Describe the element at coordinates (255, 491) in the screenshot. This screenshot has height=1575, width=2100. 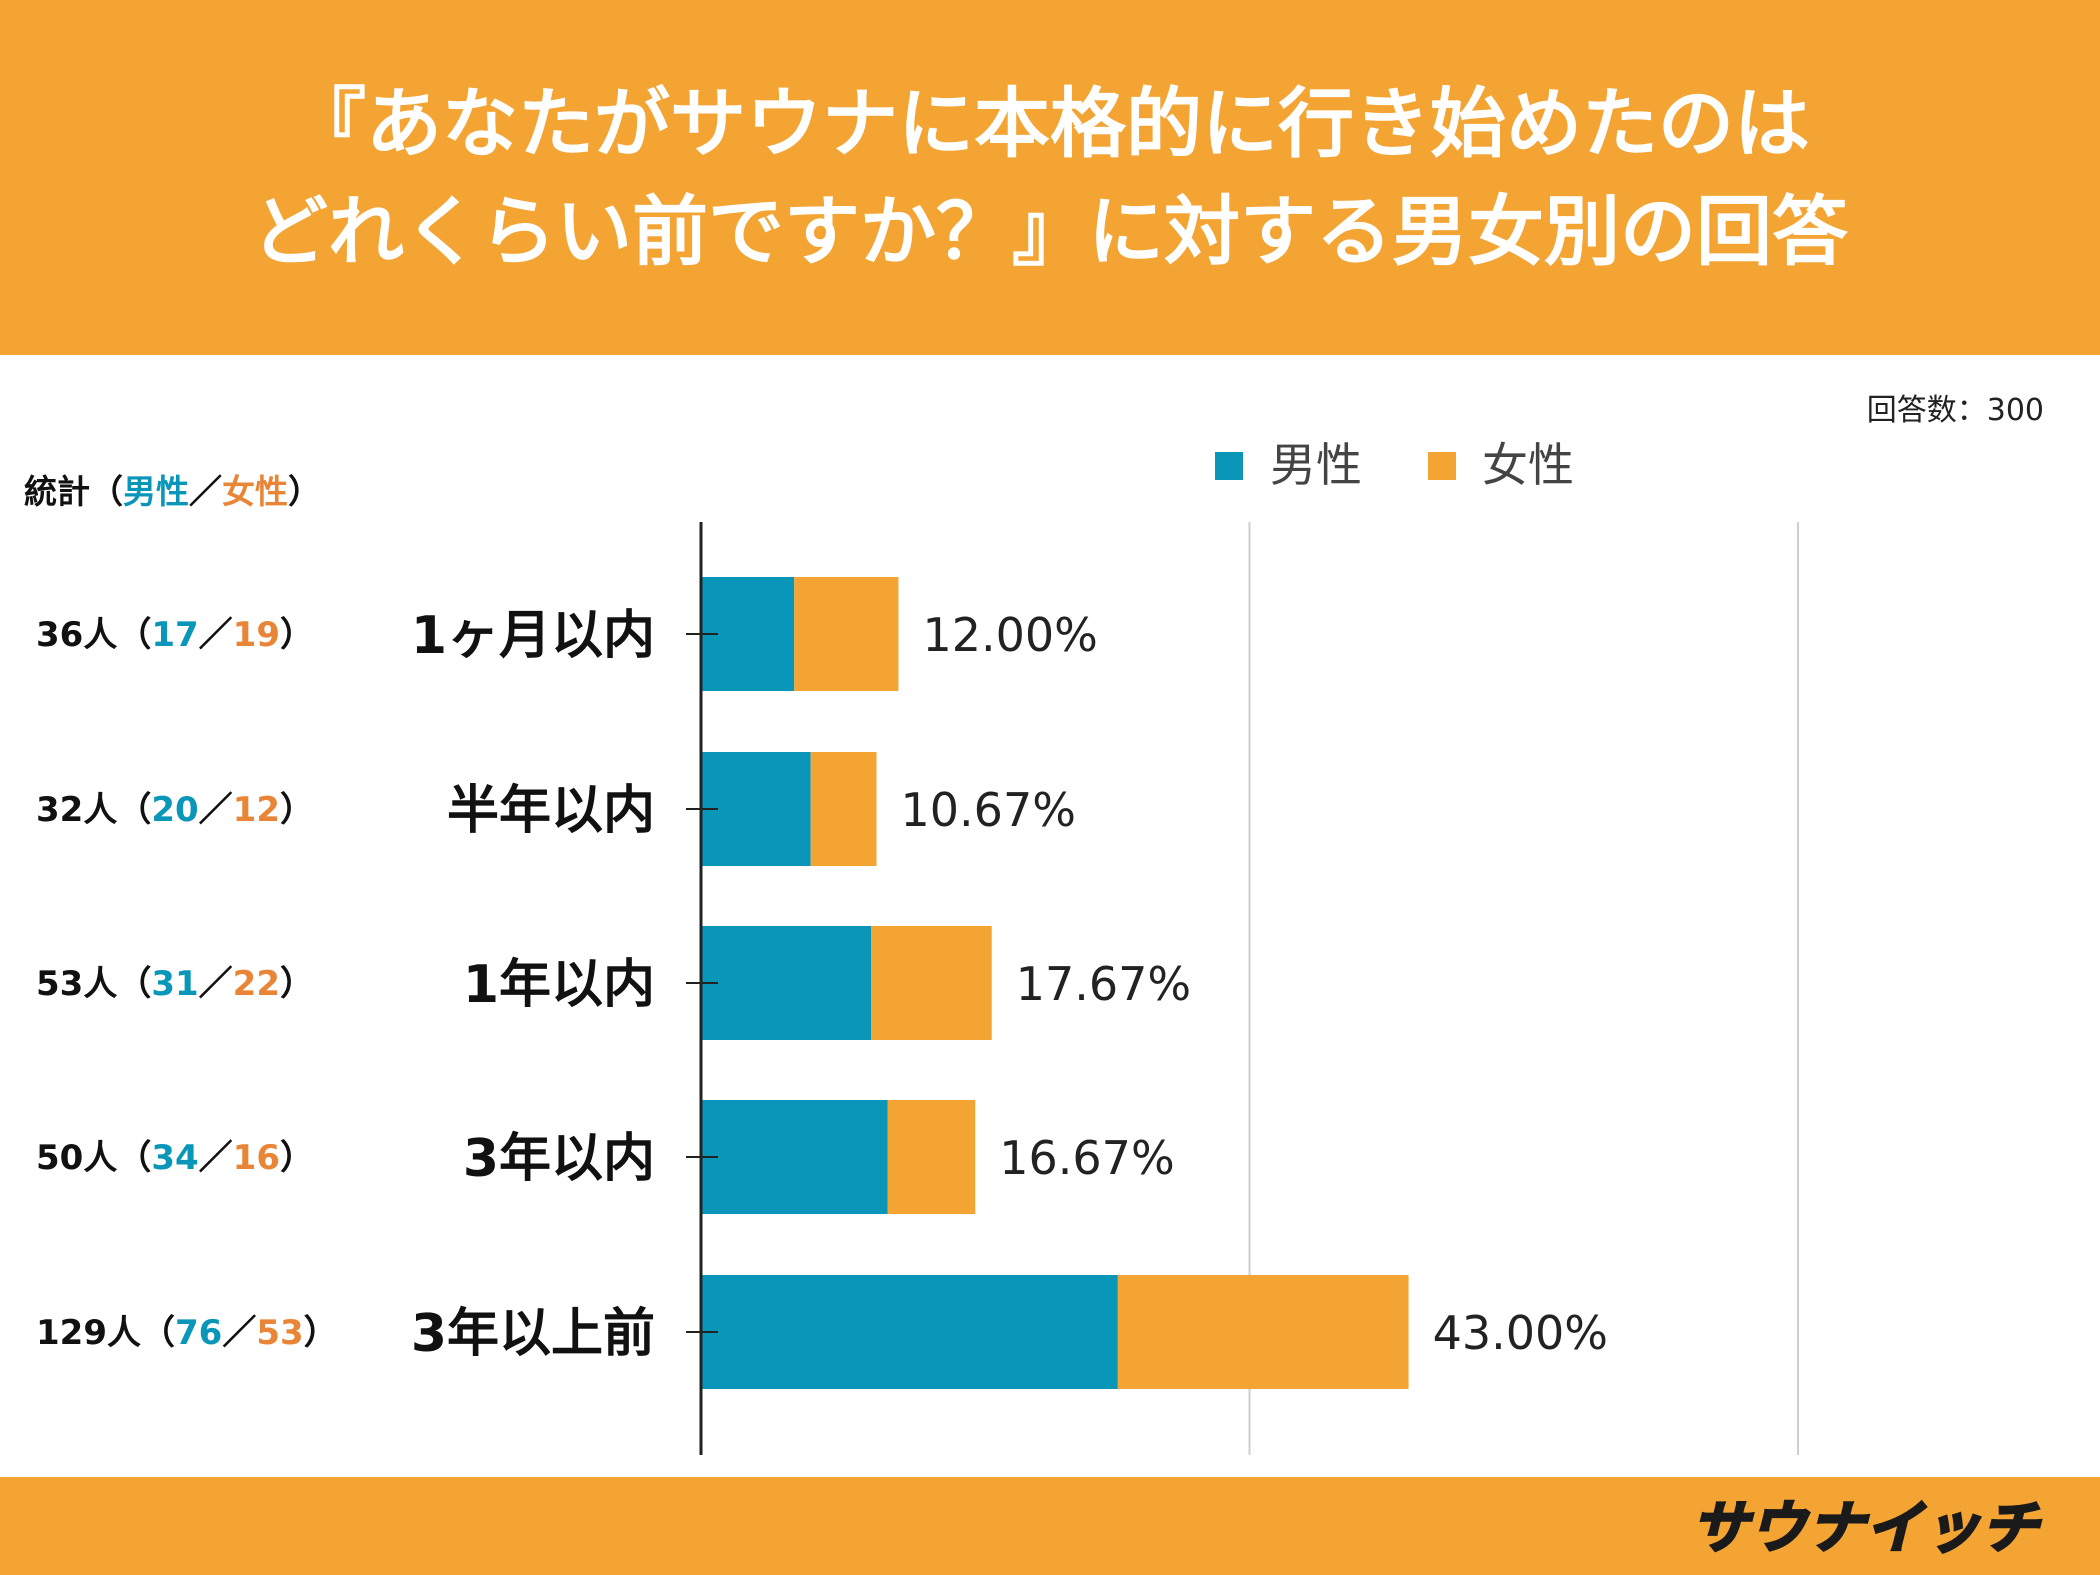
I see `stats-female-label: 女性` at that location.